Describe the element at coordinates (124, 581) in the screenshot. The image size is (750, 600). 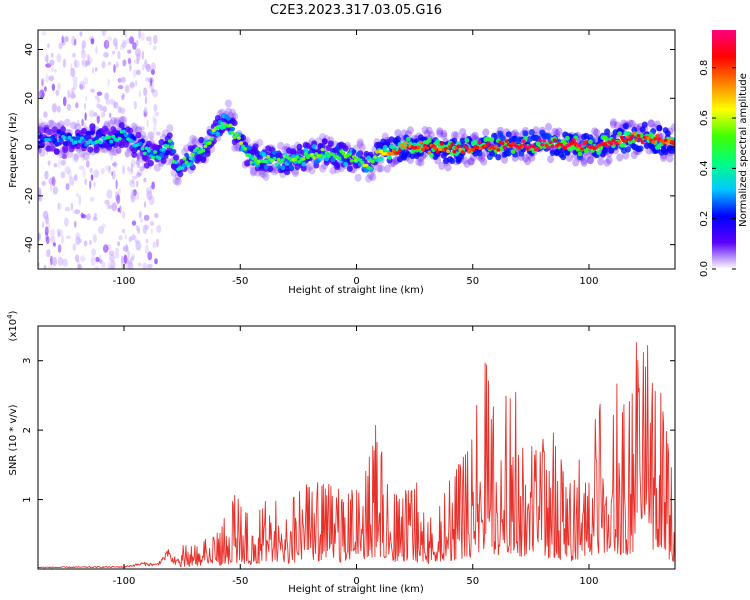
I see `snr-x-tick-label: -100` at that location.